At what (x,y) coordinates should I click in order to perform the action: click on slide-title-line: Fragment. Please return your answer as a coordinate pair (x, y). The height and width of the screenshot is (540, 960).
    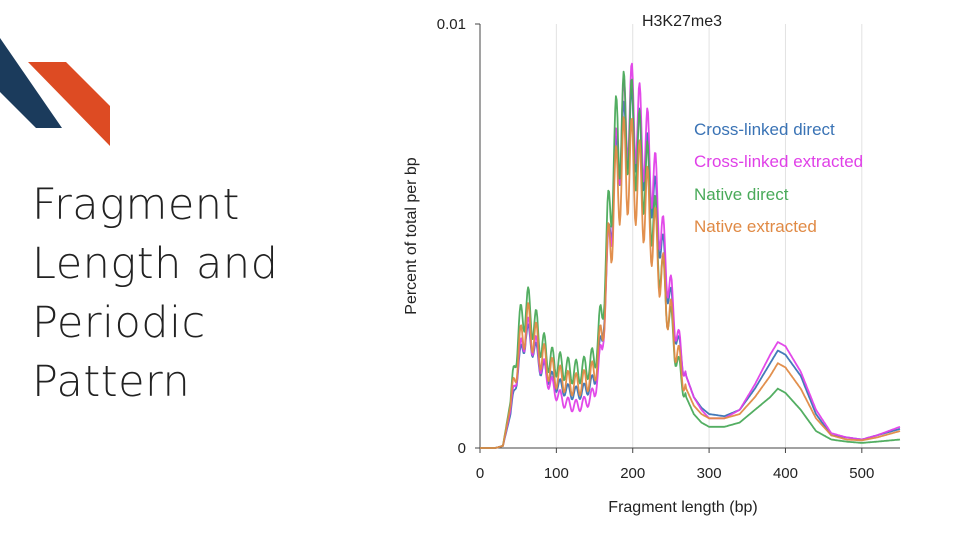
    Looking at the image, I should click on (136, 205).